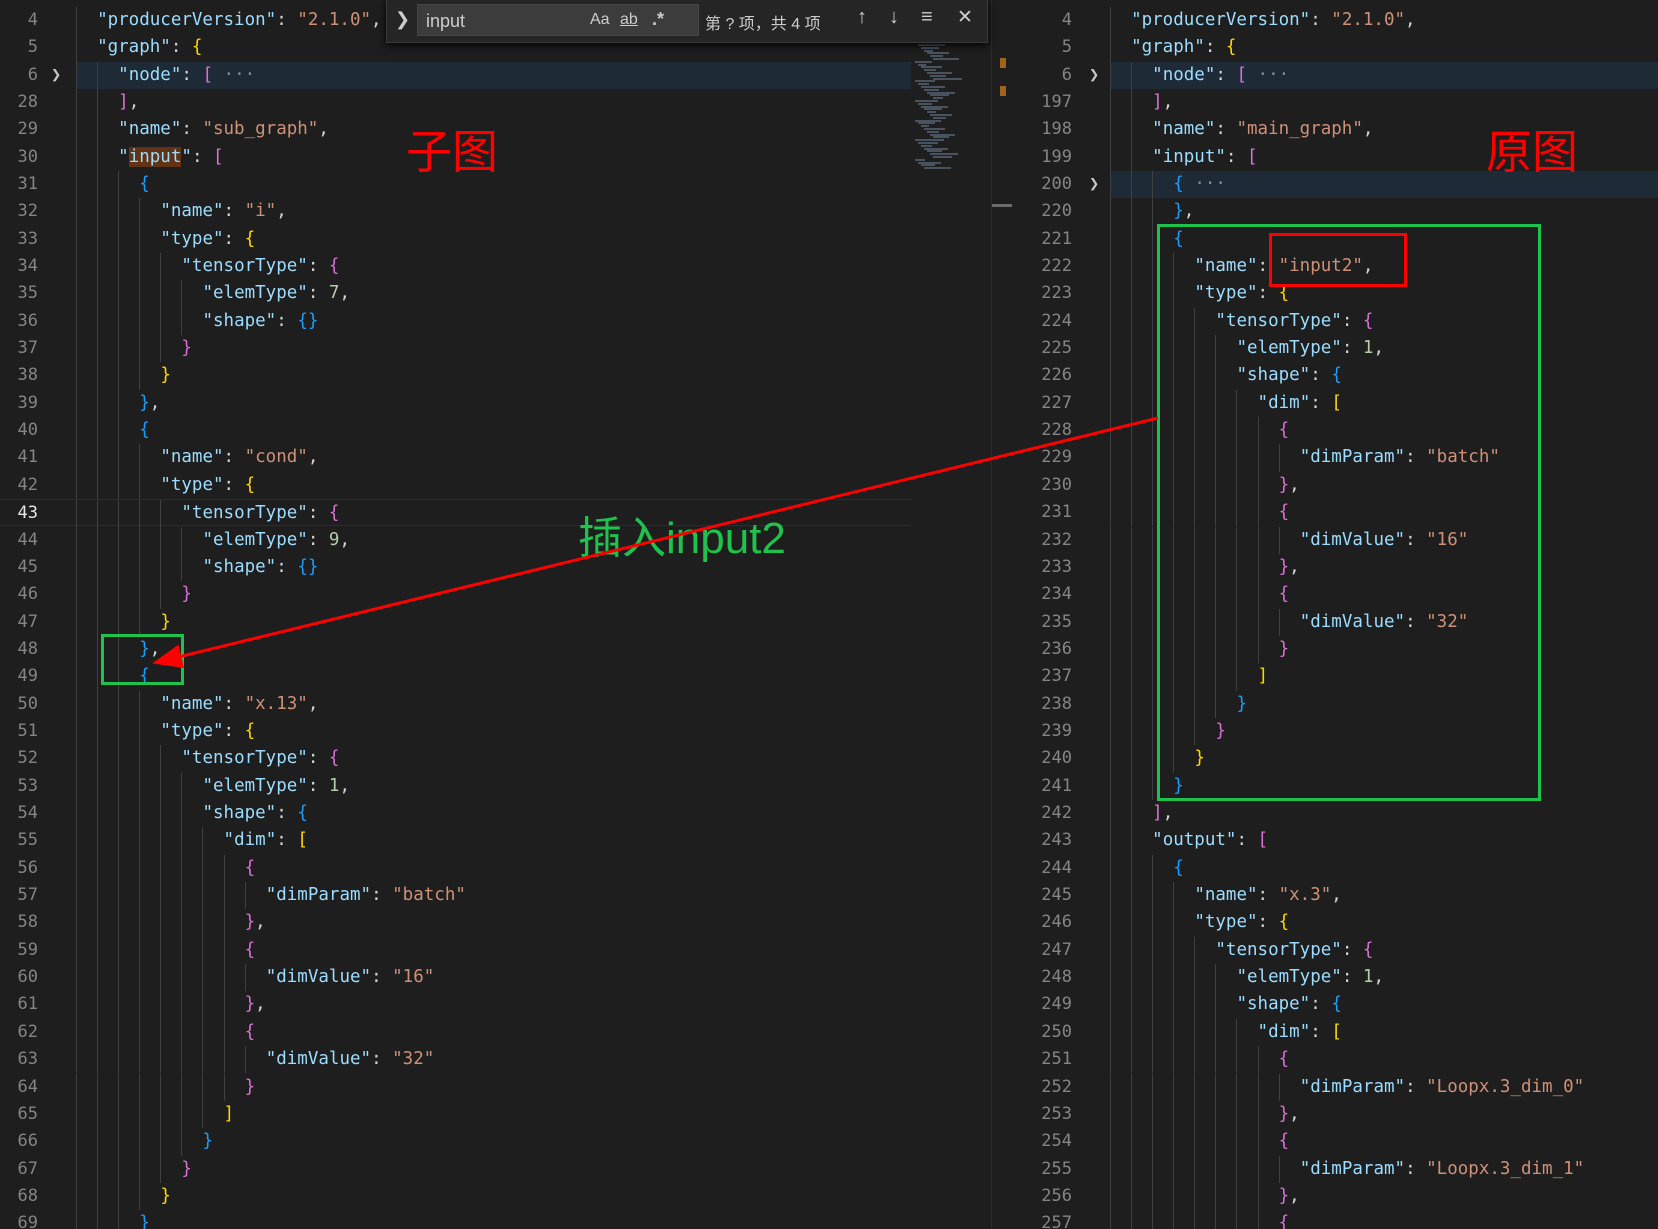  Describe the element at coordinates (1335, 266) in the screenshot. I see `code-line: 222 "name": "input2",` at that location.